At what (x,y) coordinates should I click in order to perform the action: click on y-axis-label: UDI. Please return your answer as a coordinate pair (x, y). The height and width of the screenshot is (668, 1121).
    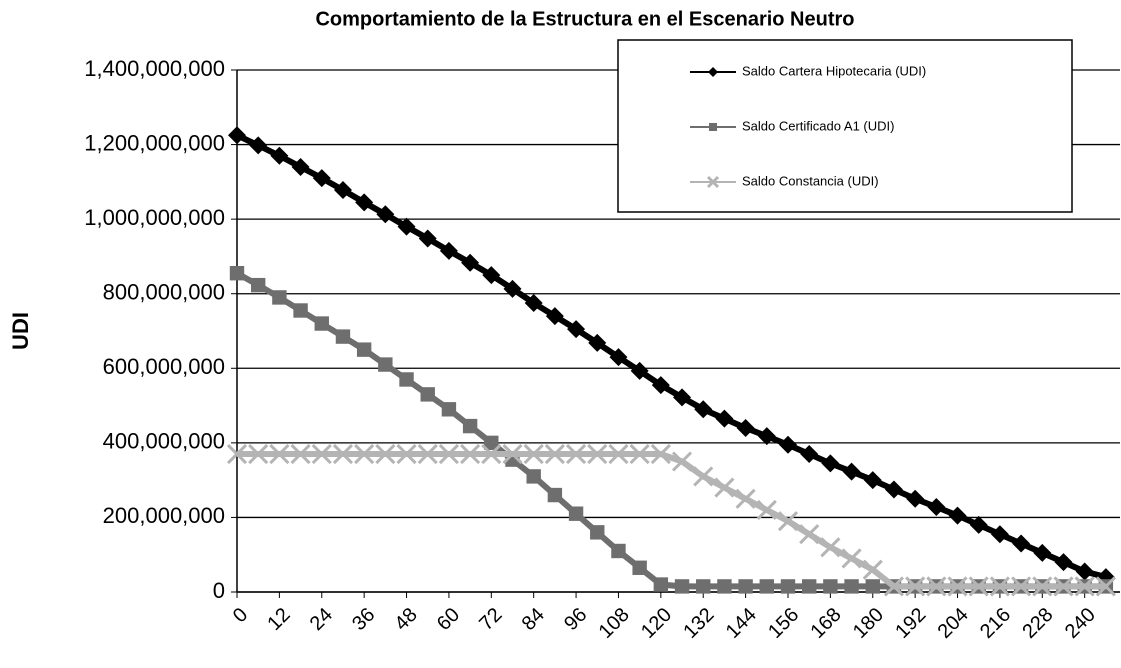
    Looking at the image, I should click on (20, 331).